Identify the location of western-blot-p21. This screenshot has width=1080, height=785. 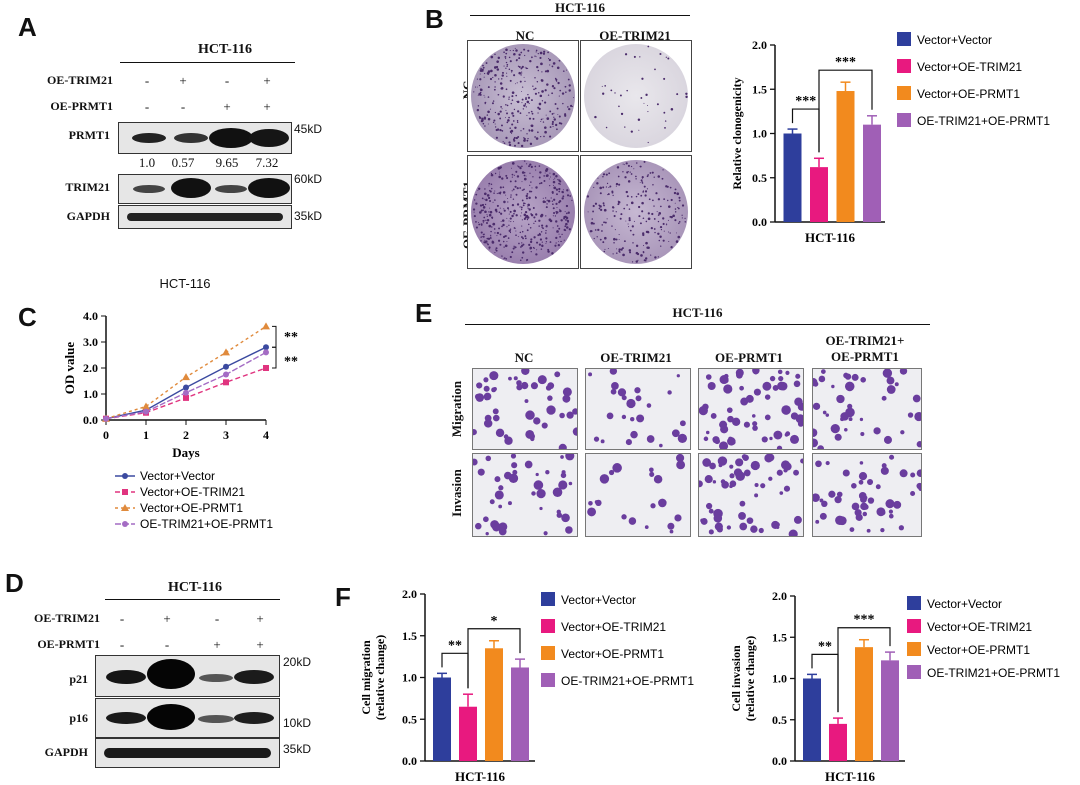
(187, 676).